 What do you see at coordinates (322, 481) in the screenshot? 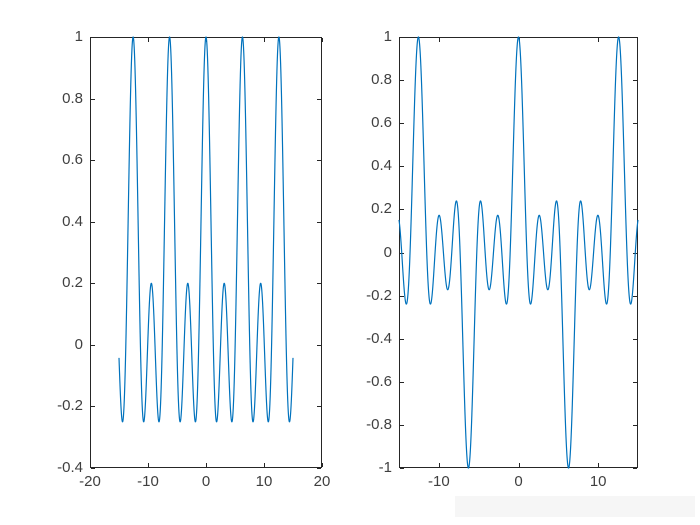
I see `x-tick-label: 20` at bounding box center [322, 481].